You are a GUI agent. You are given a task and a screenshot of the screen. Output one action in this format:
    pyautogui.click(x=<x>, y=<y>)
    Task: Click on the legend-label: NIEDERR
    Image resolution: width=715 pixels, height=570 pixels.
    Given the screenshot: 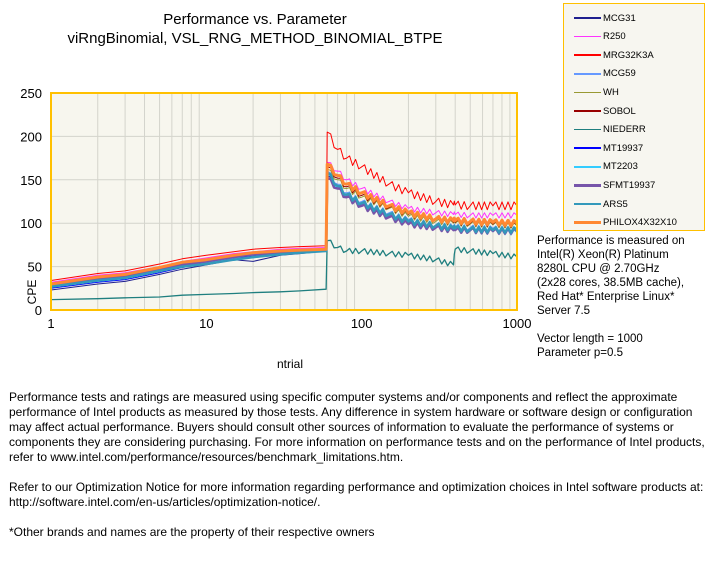 What is the action you would take?
    pyautogui.click(x=624, y=130)
    